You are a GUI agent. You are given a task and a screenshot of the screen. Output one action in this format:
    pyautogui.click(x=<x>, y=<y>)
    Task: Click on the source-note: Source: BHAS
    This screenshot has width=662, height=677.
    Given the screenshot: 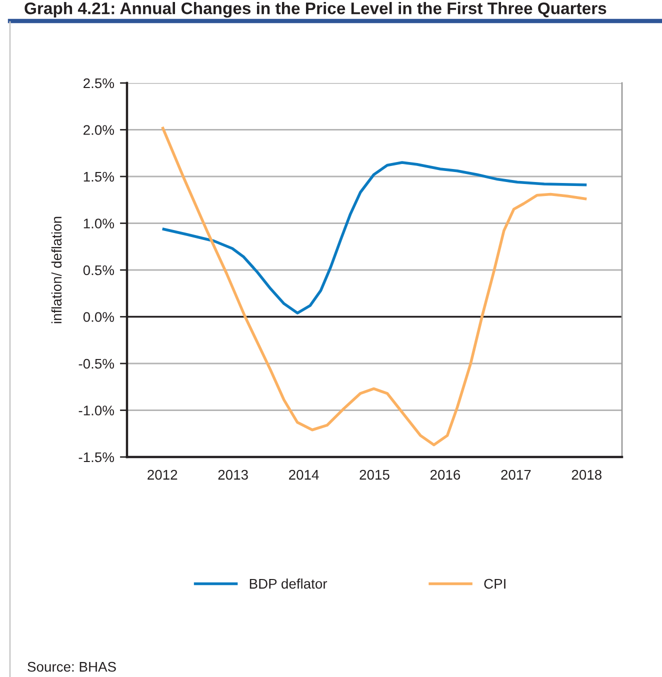 What is the action you would take?
    pyautogui.click(x=72, y=667)
    